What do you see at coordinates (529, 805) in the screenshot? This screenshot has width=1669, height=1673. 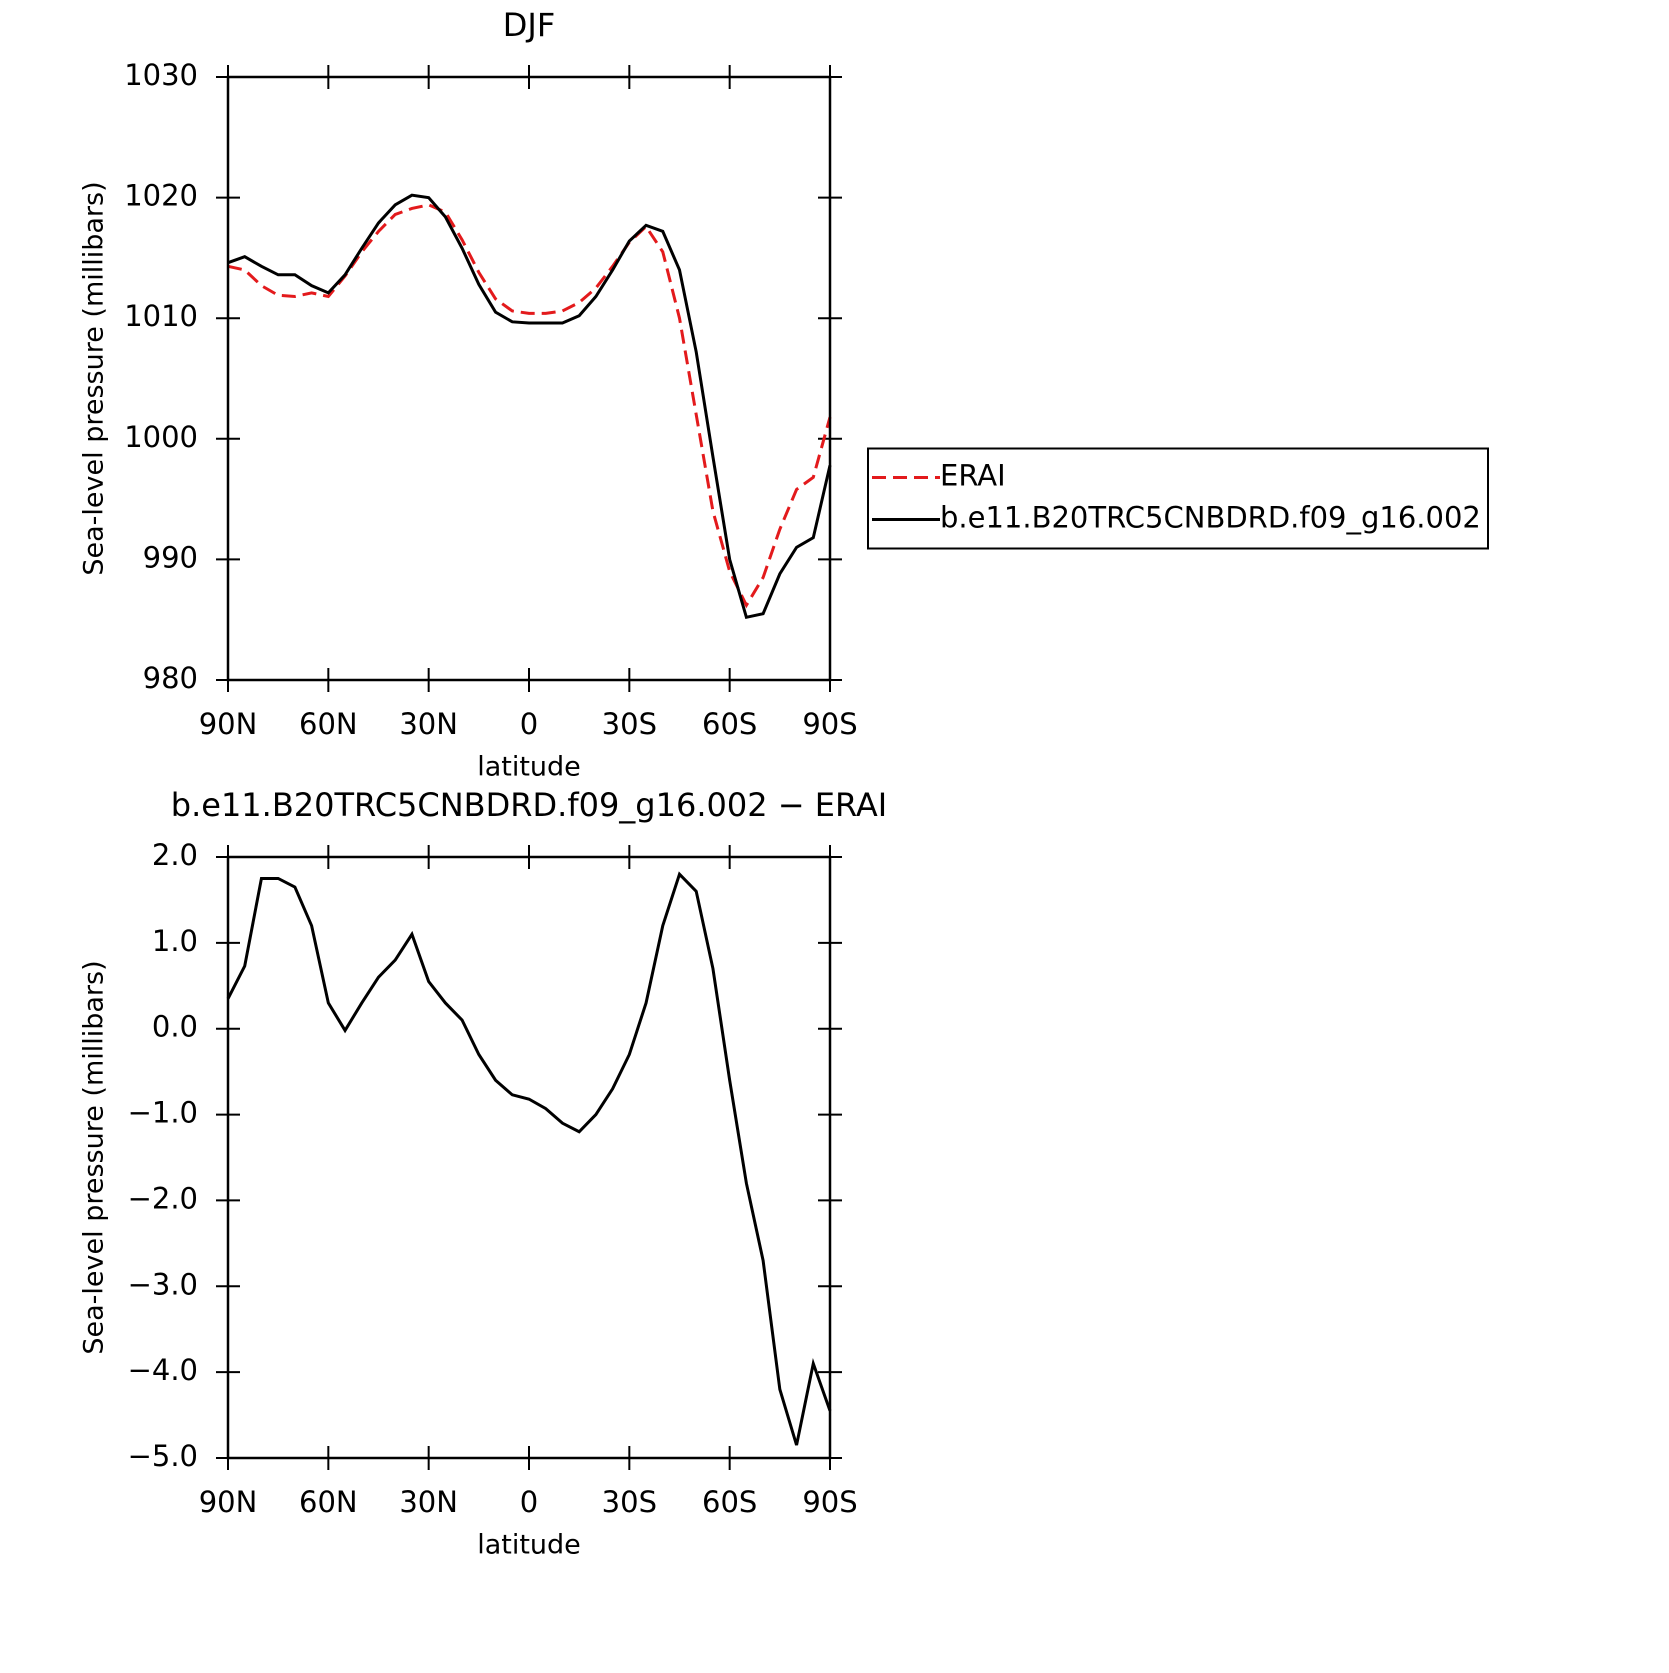 I see `chart-title: b.e11.B20TRC5CNBDRD.f09_g16.002 − ERAI` at bounding box center [529, 805].